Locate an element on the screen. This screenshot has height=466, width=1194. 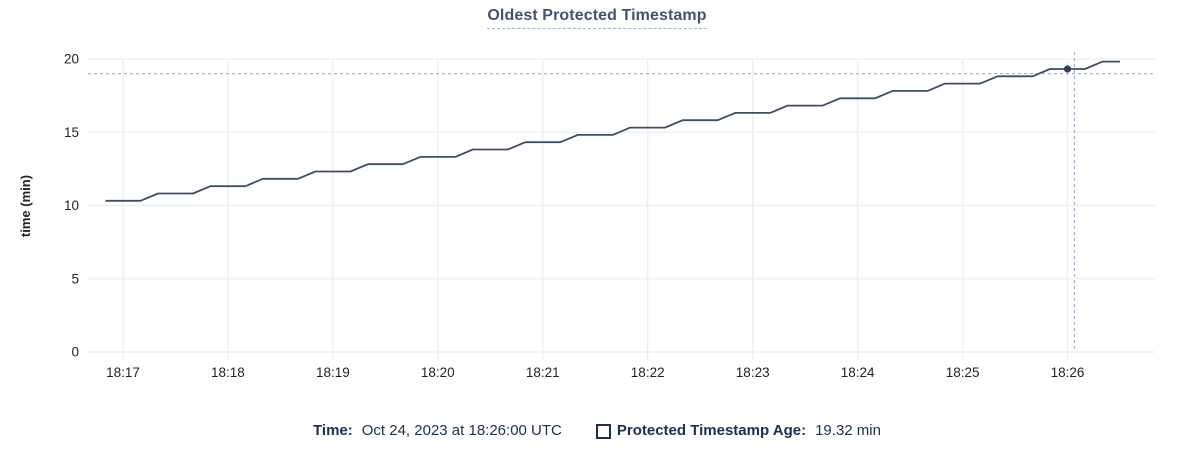
x-tick-label: 18:19 is located at coordinates (333, 372).